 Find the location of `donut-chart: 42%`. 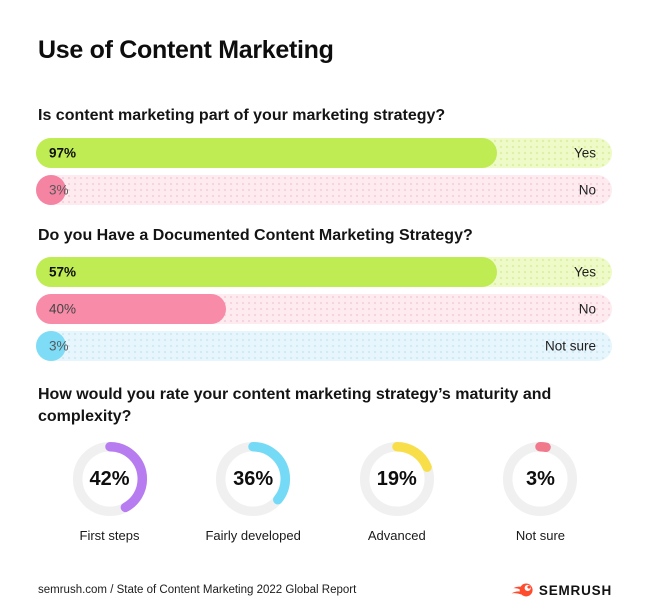

donut-chart: 42% is located at coordinates (110, 479).